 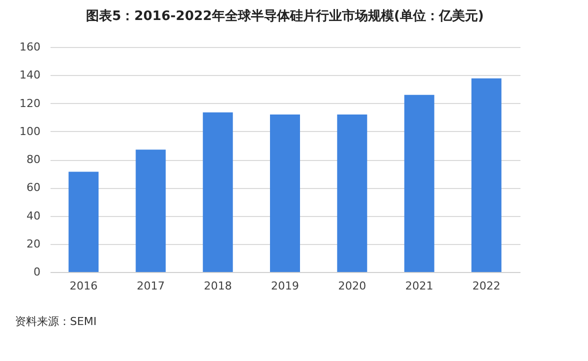 What do you see at coordinates (33, 243) in the screenshot?
I see `y-tick-label: 20` at bounding box center [33, 243].